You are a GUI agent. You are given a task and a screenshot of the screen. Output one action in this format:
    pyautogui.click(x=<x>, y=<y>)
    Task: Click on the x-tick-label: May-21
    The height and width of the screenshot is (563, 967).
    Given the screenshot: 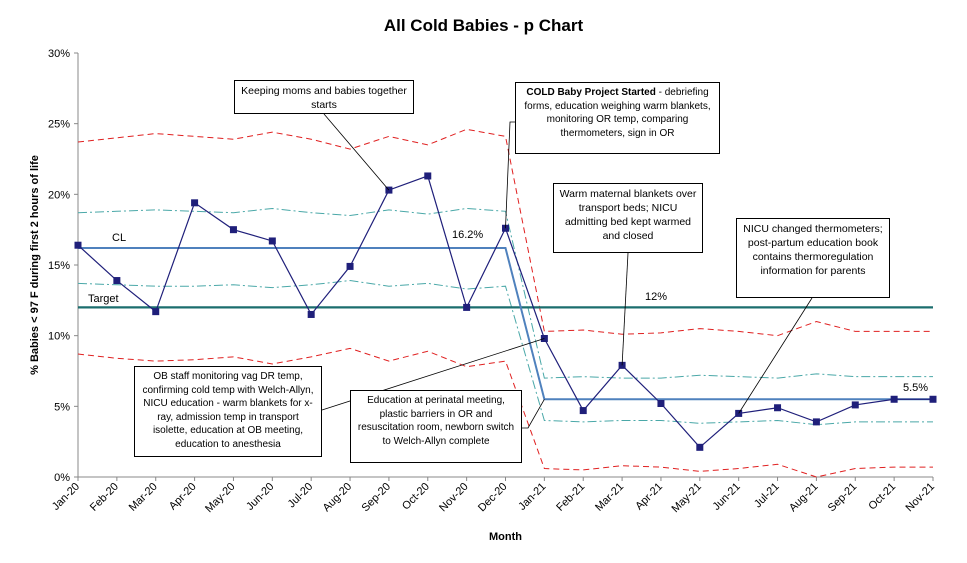 What is the action you would take?
    pyautogui.click(x=687, y=498)
    